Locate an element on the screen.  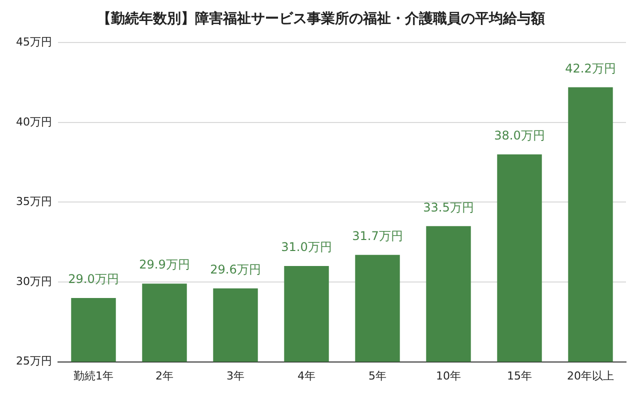
data-label: 42.2万円 is located at coordinates (590, 68).